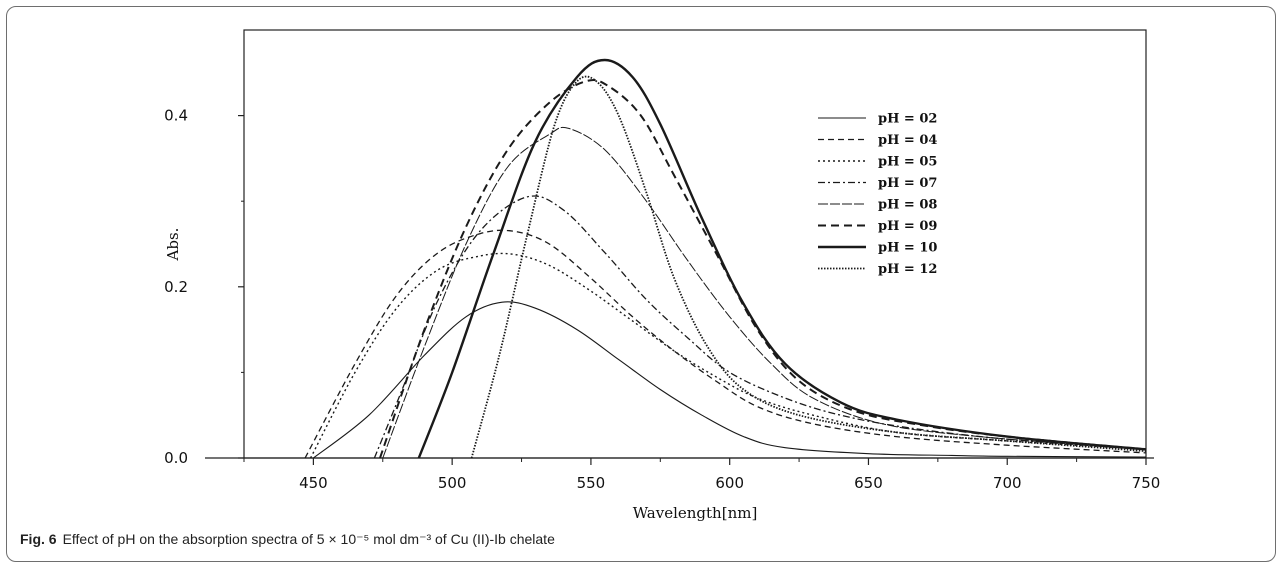 This screenshot has height=569, width=1284. What do you see at coordinates (1007, 483) in the screenshot?
I see `x-tick-label: 700` at bounding box center [1007, 483].